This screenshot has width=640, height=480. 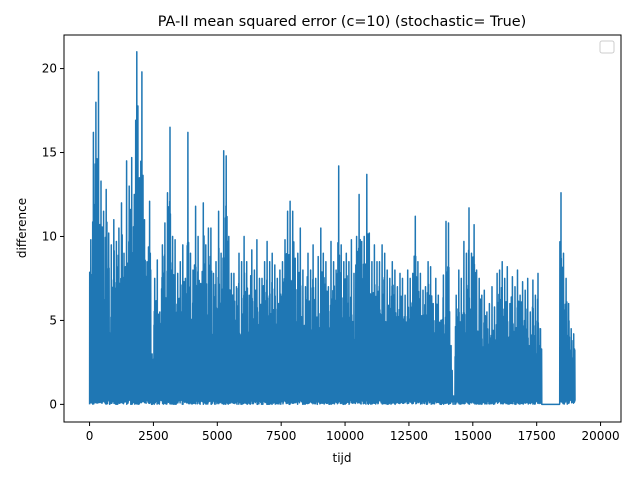 I want to click on y-axis-ticks: 0 5 10 15 20, so click(x=53, y=236).